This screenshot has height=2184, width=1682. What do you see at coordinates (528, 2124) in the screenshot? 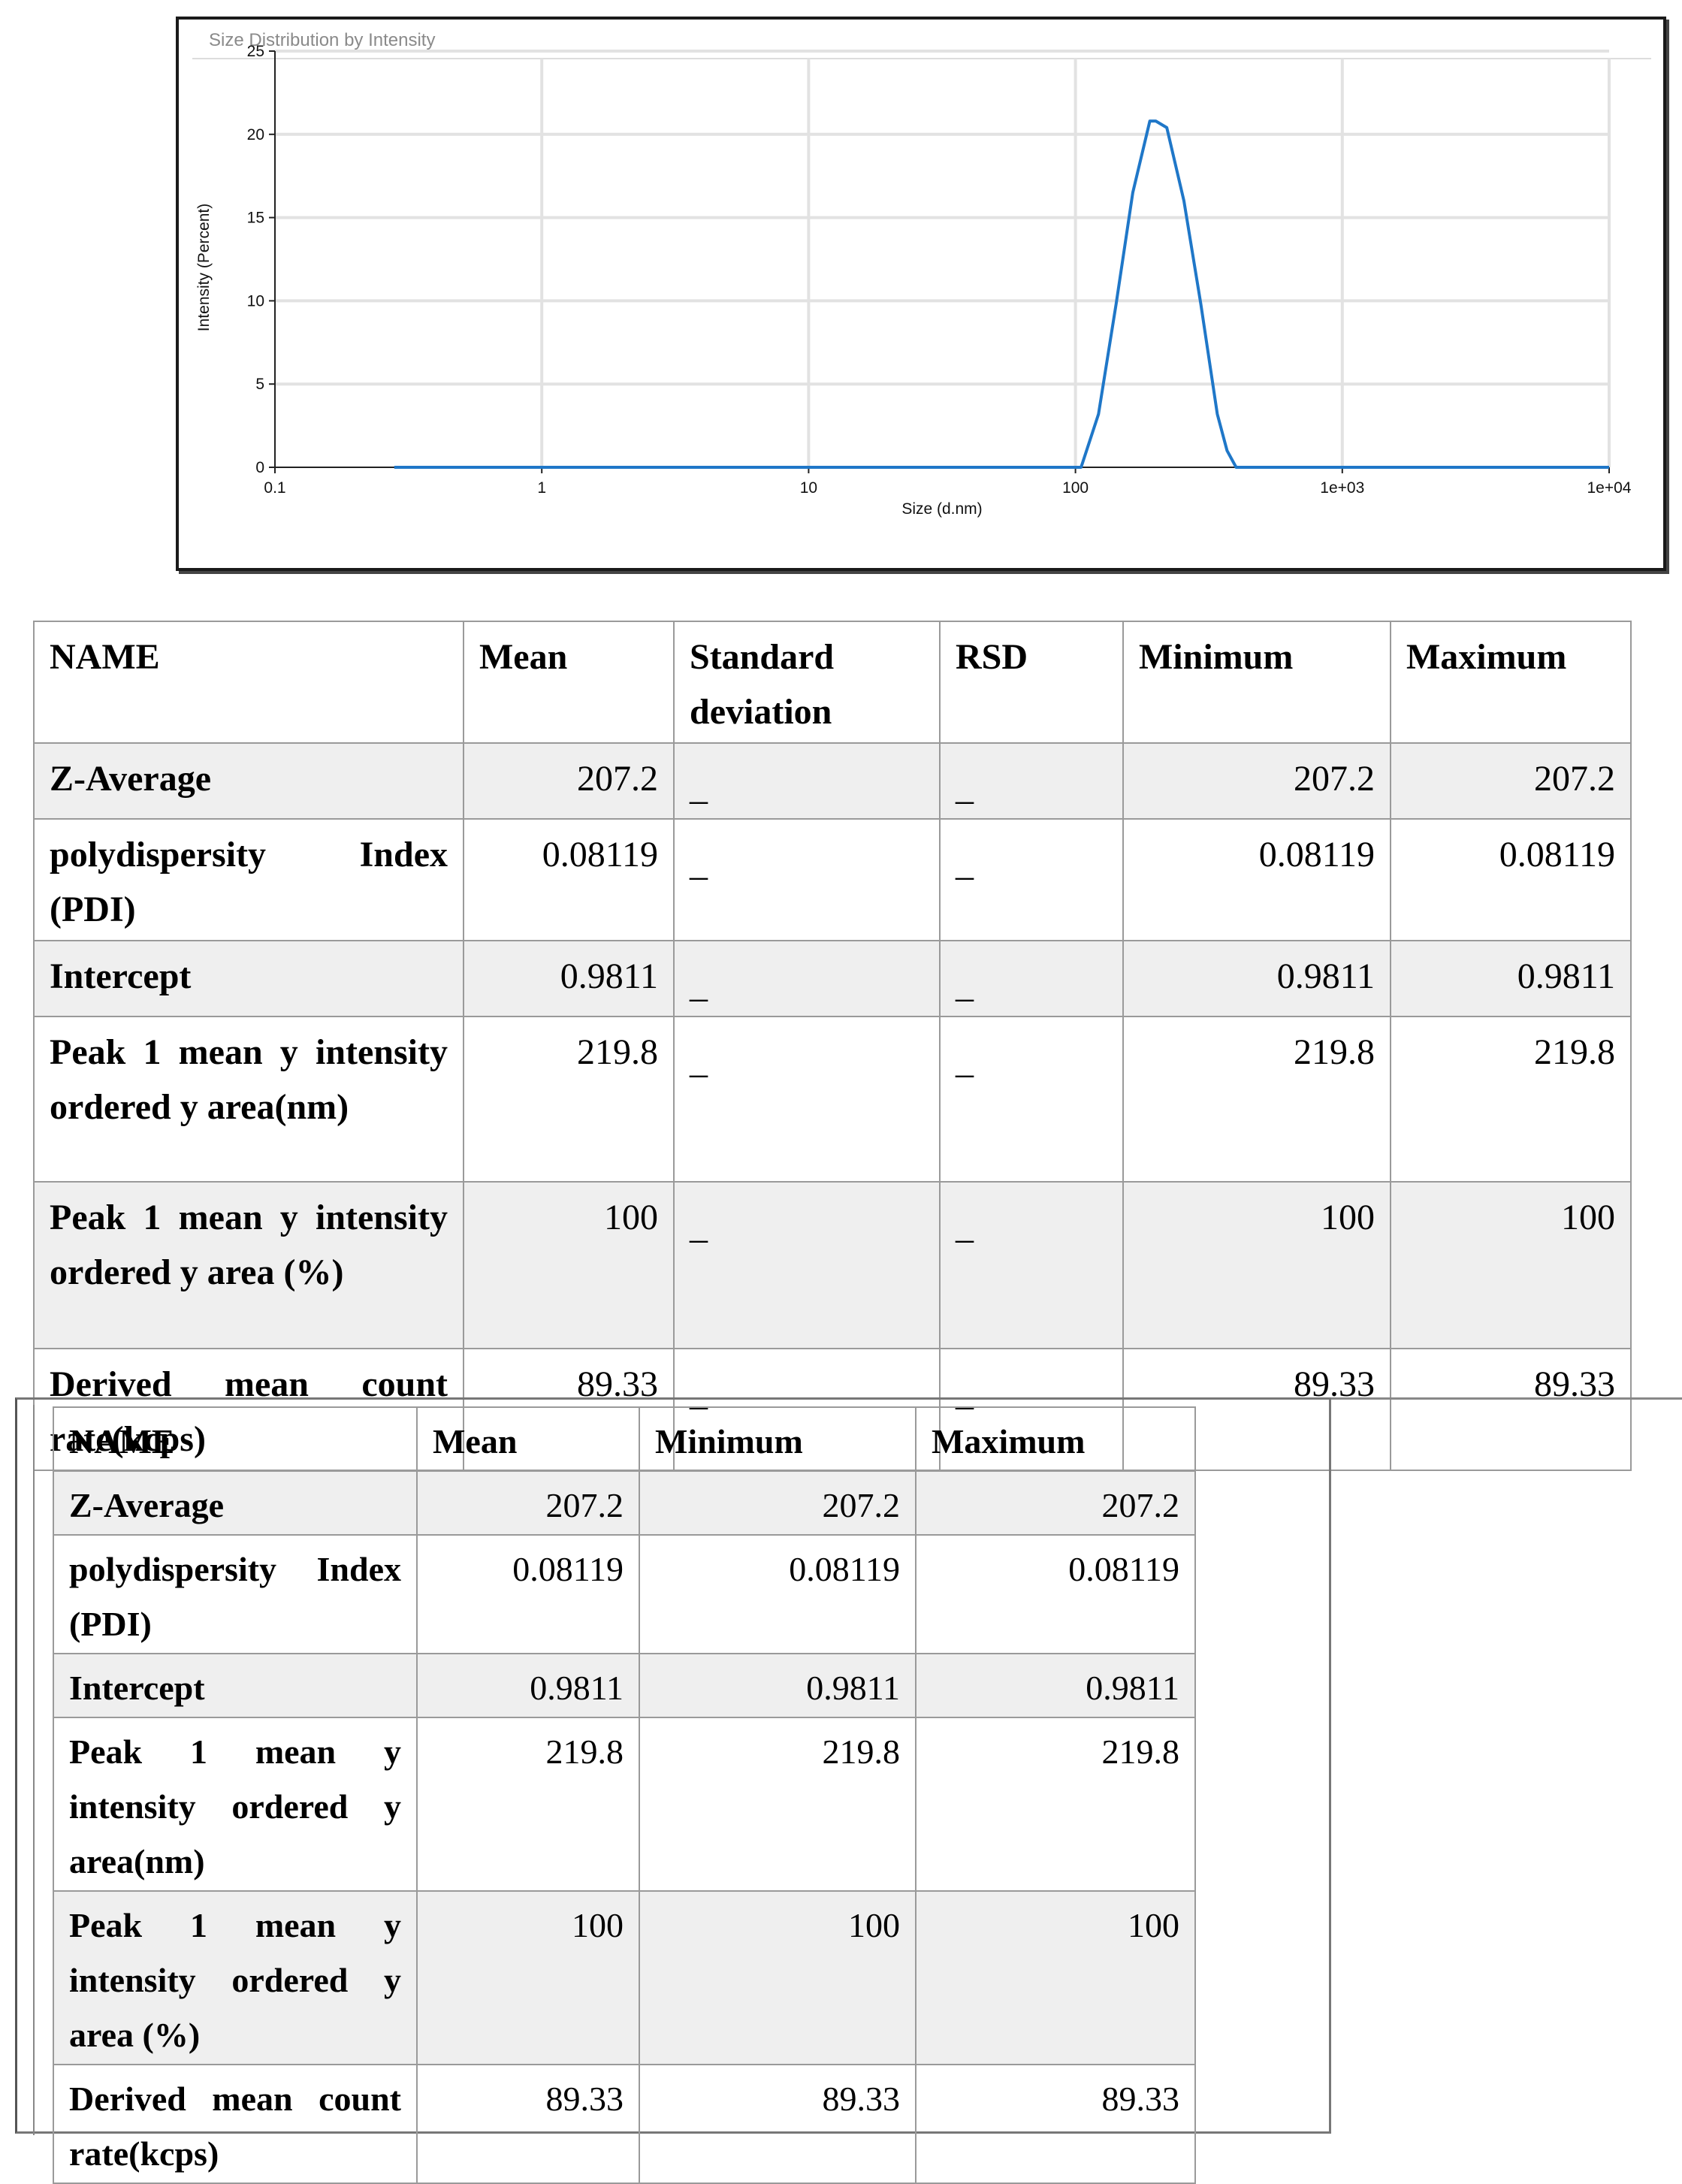
I see `cell-mean: 89.33` at bounding box center [528, 2124].